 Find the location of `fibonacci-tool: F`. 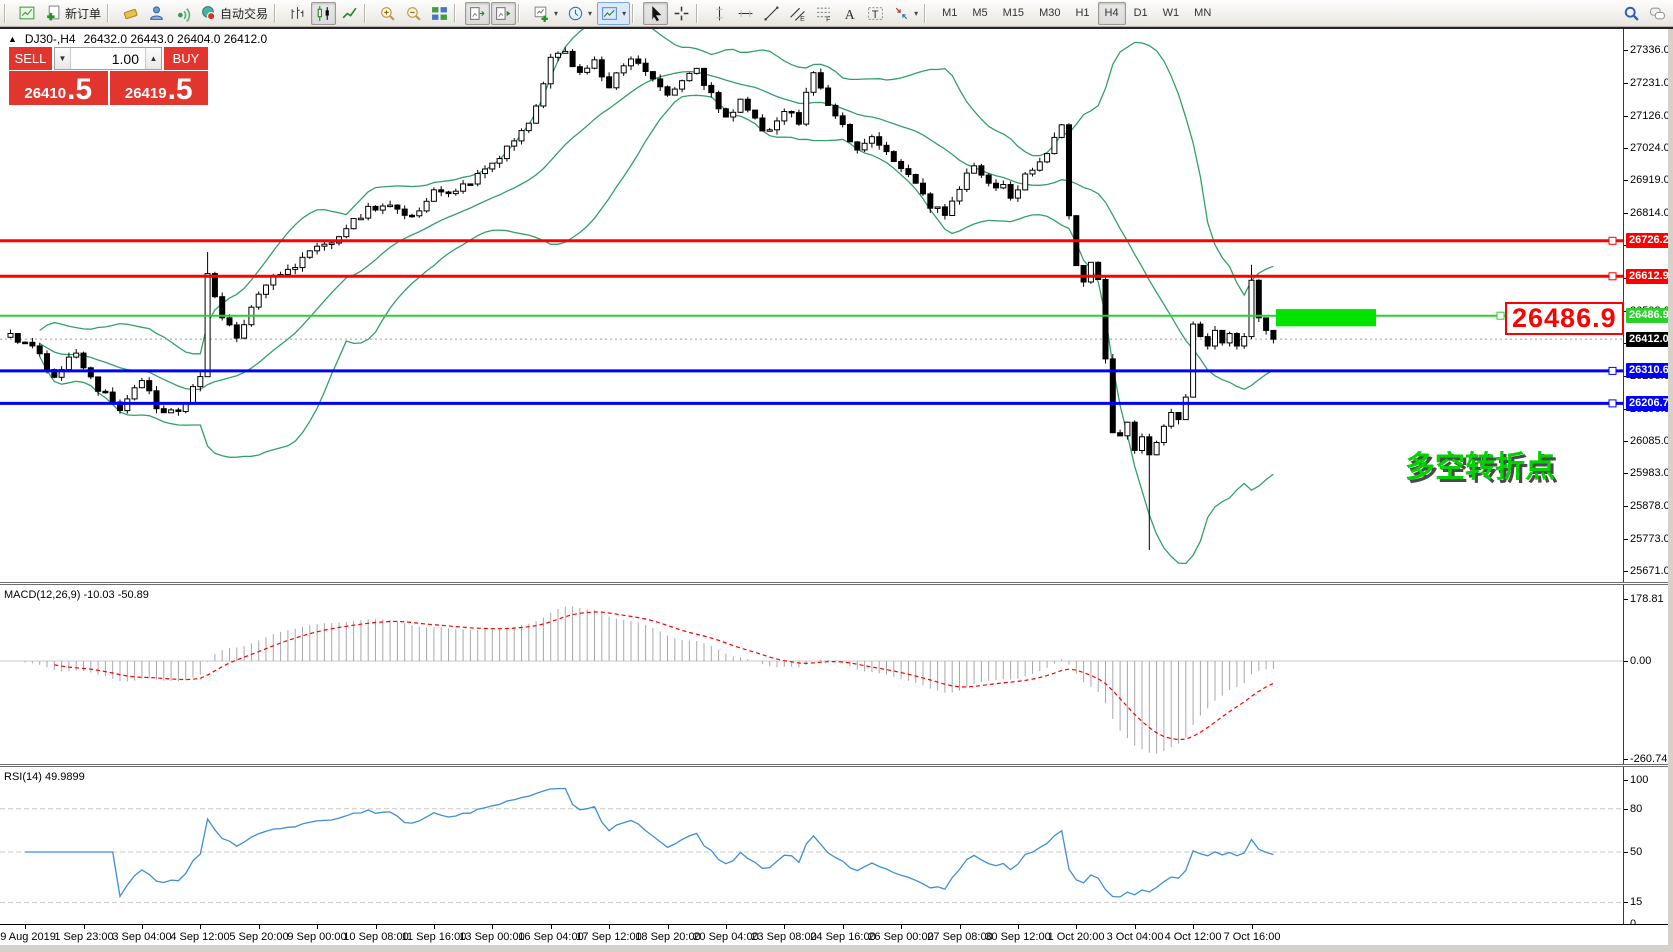

fibonacci-tool: F is located at coordinates (823, 13).